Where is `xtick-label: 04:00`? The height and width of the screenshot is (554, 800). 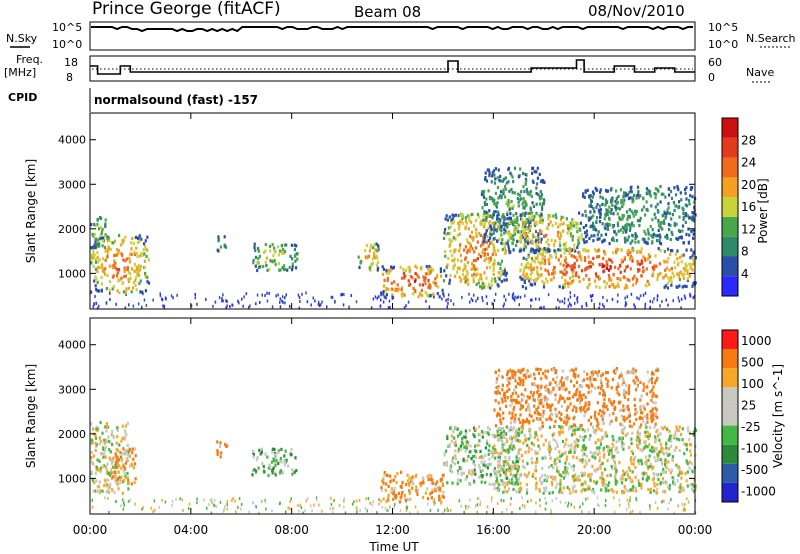
xtick-label: 04:00 is located at coordinates (191, 530).